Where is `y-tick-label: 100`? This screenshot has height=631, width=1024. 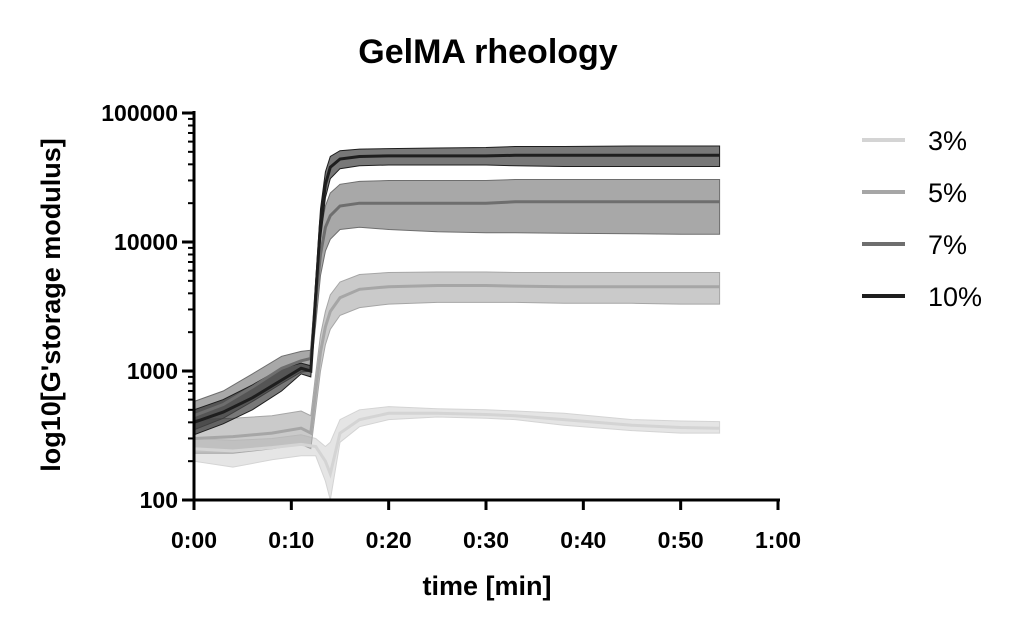
y-tick-label: 100 is located at coordinates (159, 500).